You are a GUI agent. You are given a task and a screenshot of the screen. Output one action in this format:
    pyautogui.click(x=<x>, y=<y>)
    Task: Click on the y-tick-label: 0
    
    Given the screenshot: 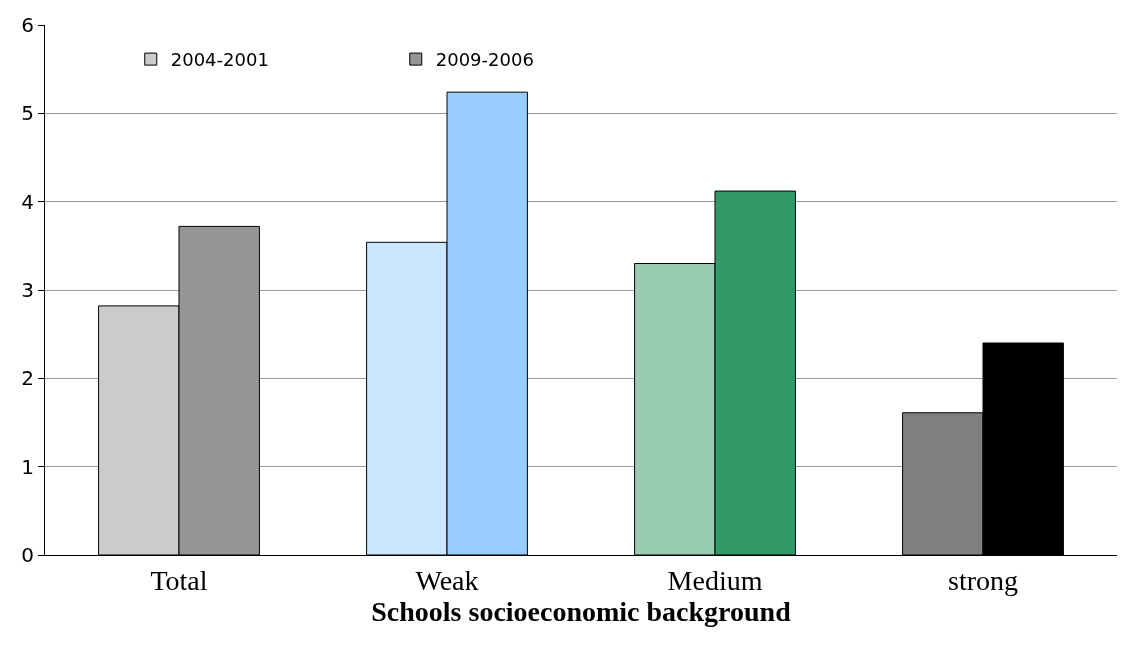 What is the action you would take?
    pyautogui.click(x=27, y=555)
    